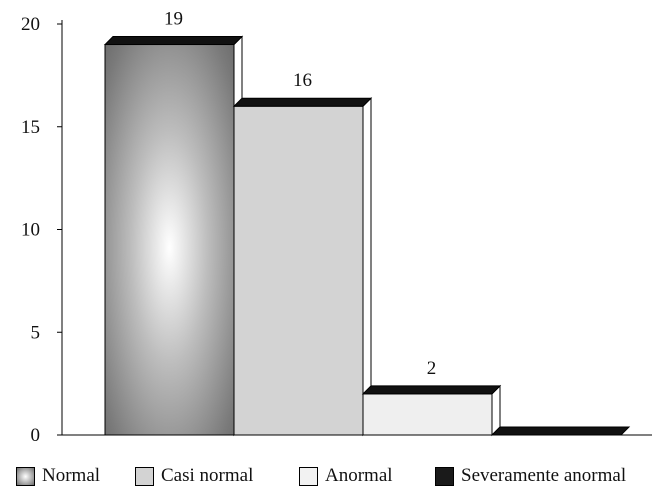 This screenshot has height=490, width=667. What do you see at coordinates (173, 19) in the screenshot?
I see `data-label: 19` at bounding box center [173, 19].